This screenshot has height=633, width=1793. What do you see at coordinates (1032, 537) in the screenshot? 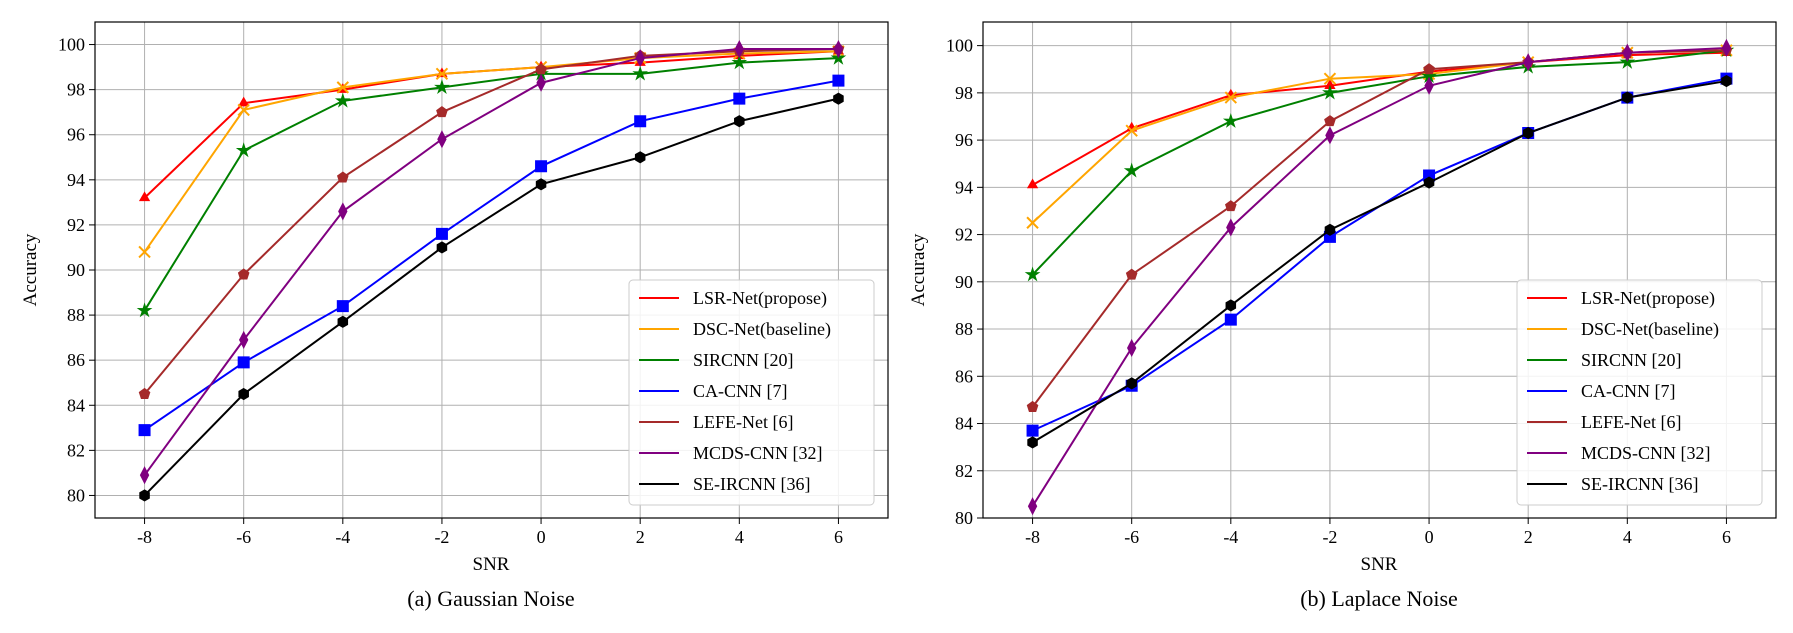
I see `x-tick-label: -8` at bounding box center [1032, 537].